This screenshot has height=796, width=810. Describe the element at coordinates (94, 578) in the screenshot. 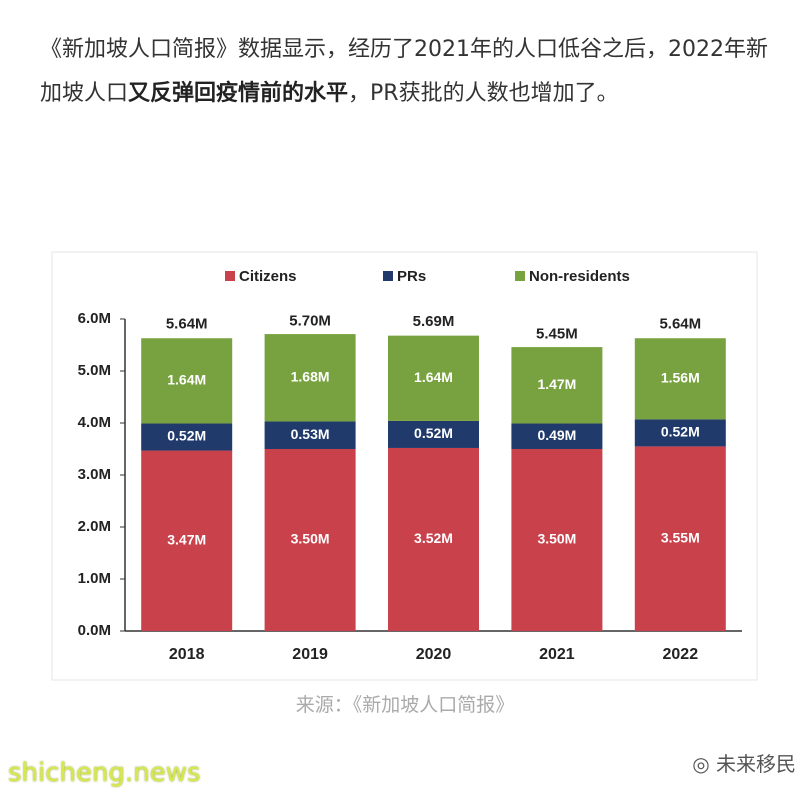

I see `y-tick-label: 1.0M` at that location.